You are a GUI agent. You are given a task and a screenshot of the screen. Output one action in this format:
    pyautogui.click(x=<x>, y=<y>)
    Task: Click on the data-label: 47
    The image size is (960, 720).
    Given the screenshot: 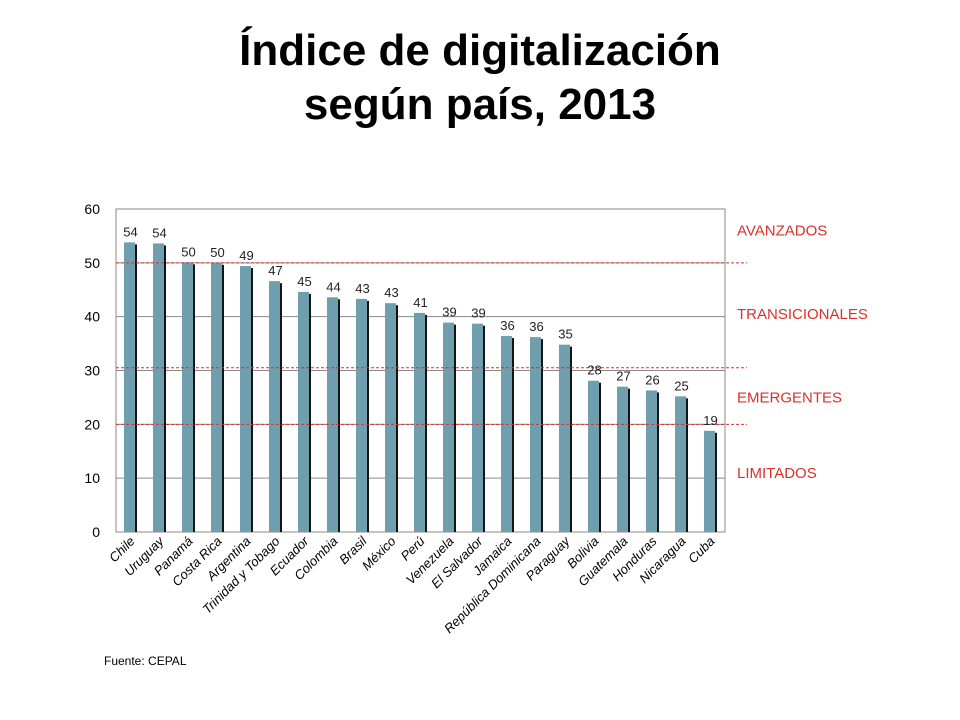 What is the action you would take?
    pyautogui.click(x=275, y=270)
    